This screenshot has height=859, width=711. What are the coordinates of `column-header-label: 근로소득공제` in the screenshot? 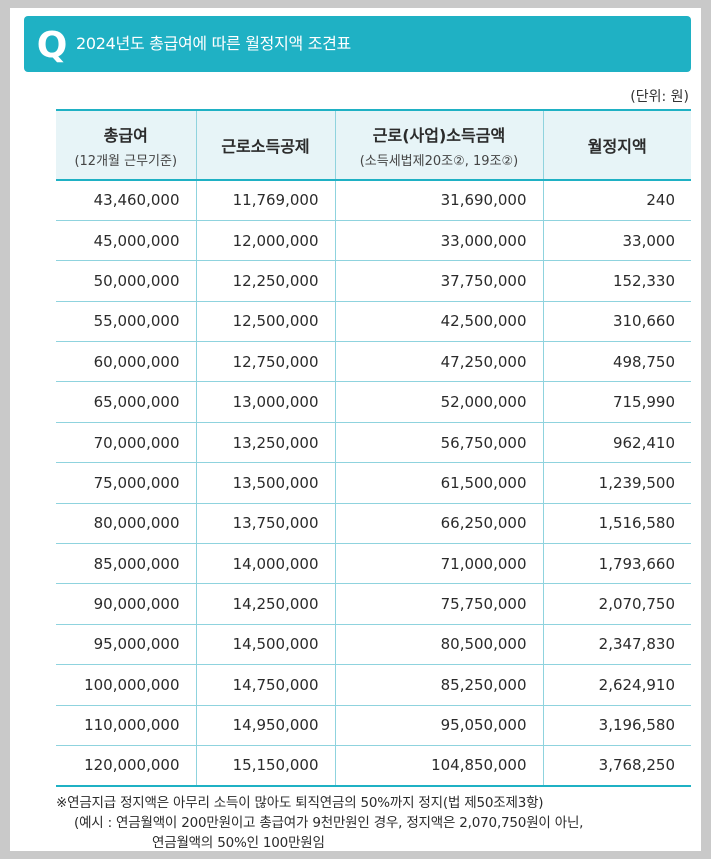 It's located at (265, 146).